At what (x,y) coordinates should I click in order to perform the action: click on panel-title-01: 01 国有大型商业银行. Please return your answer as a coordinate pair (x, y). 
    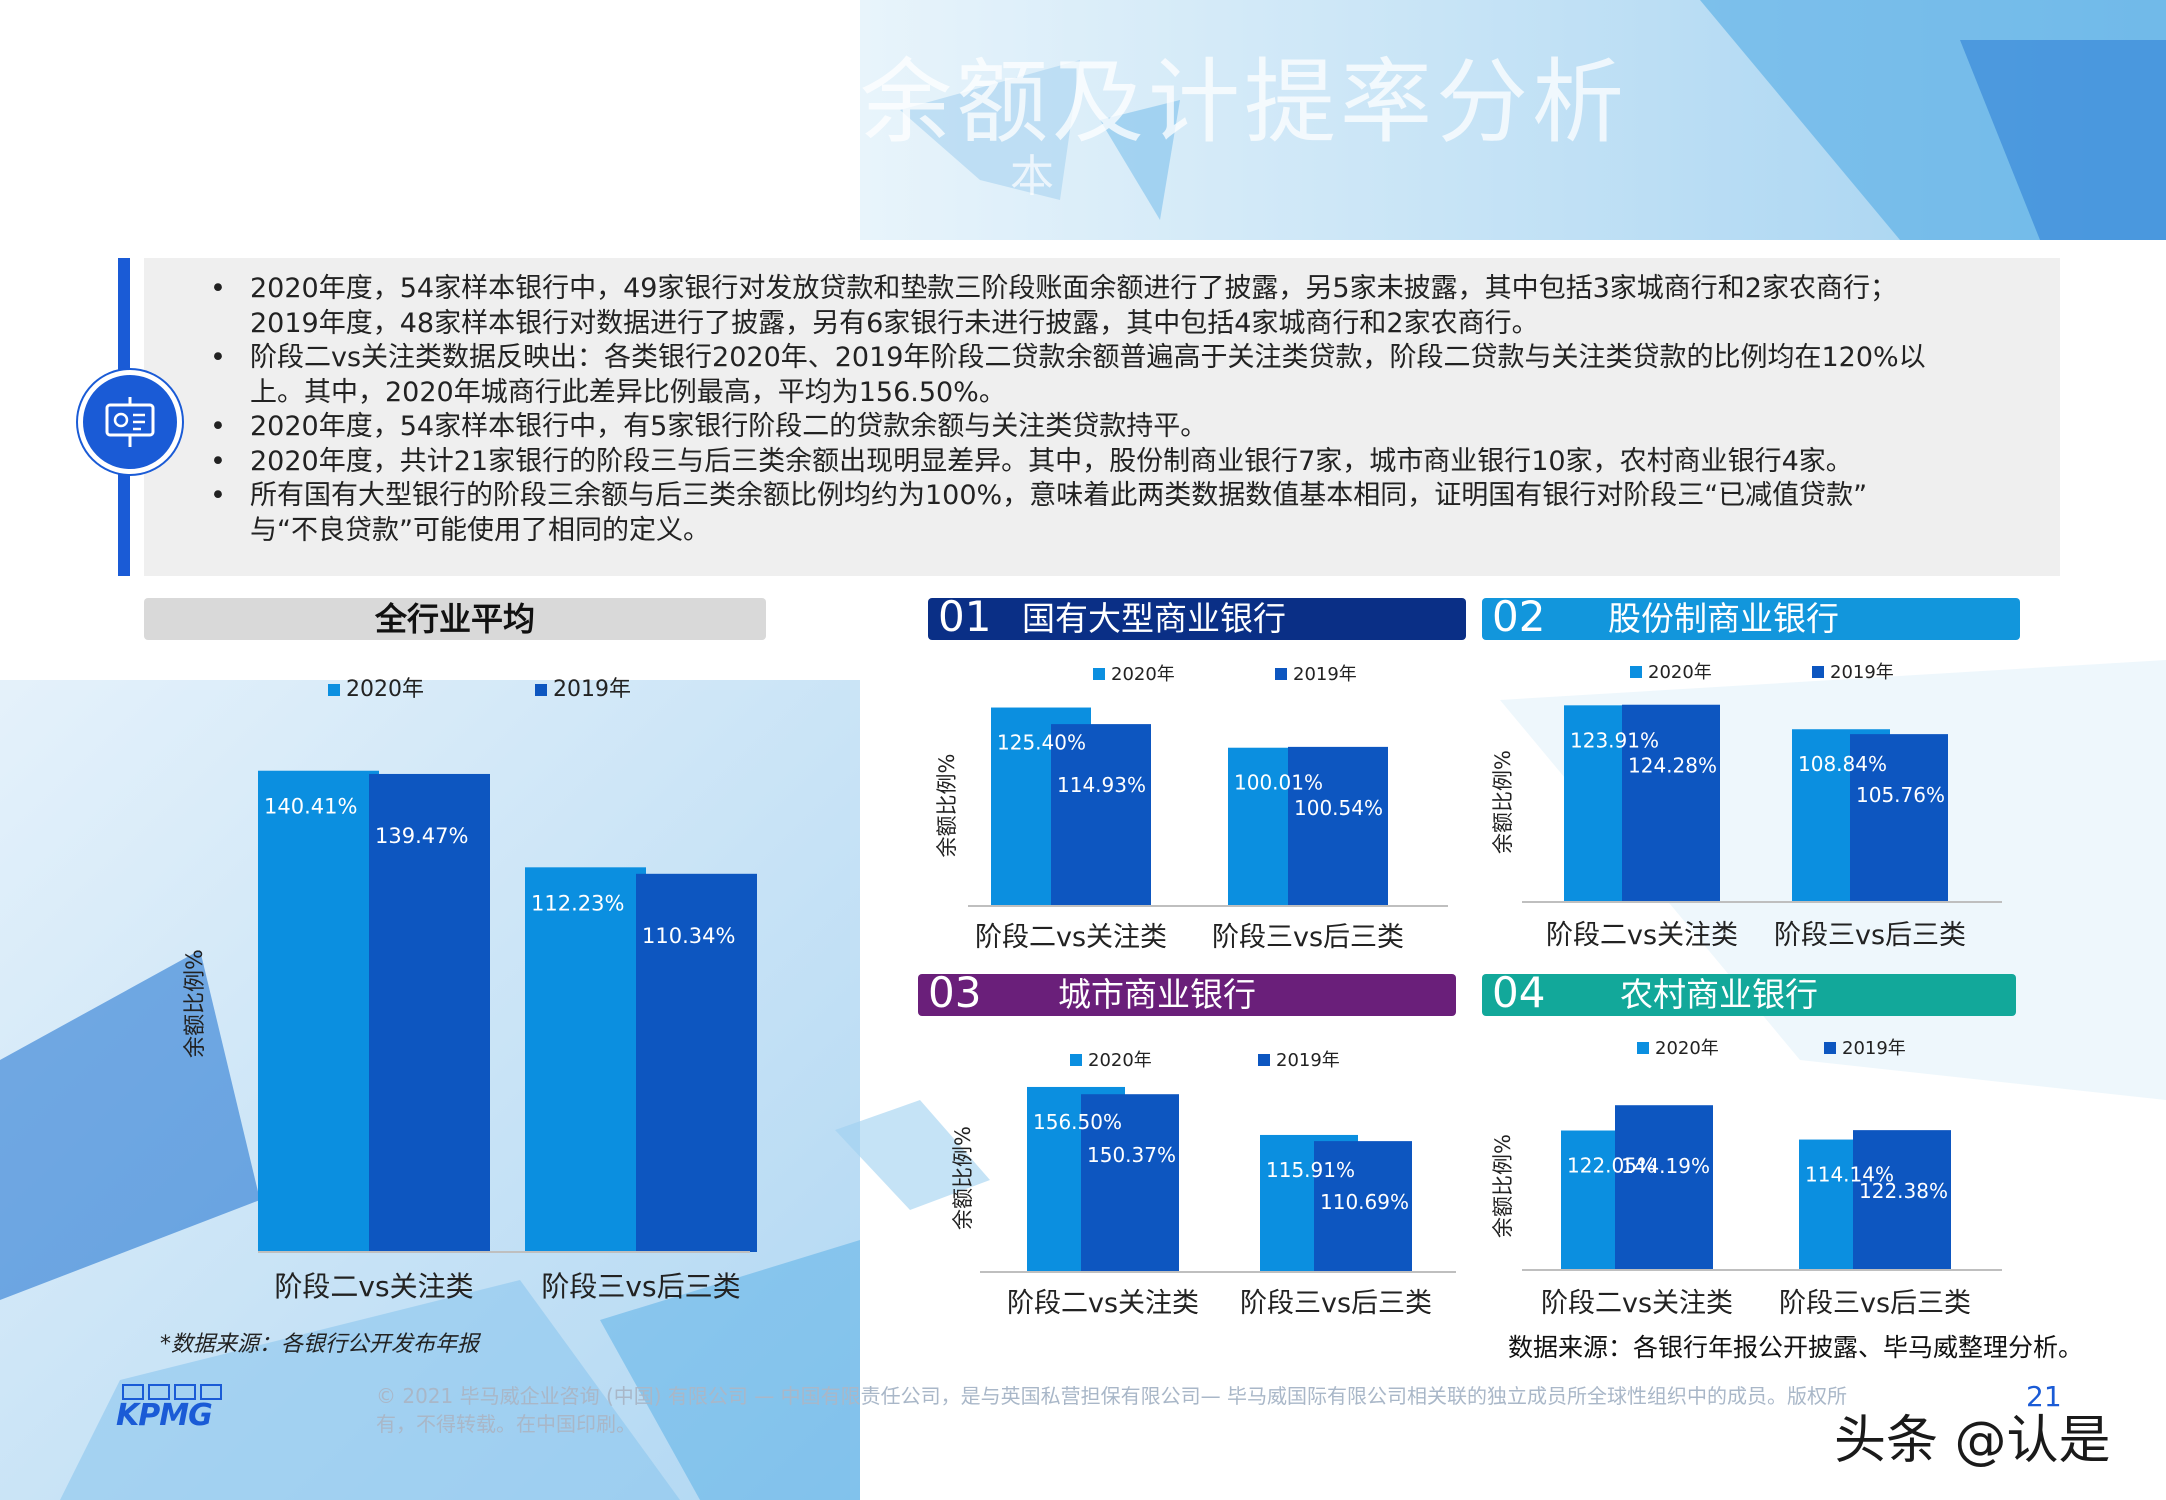
    Looking at the image, I should click on (1197, 616).